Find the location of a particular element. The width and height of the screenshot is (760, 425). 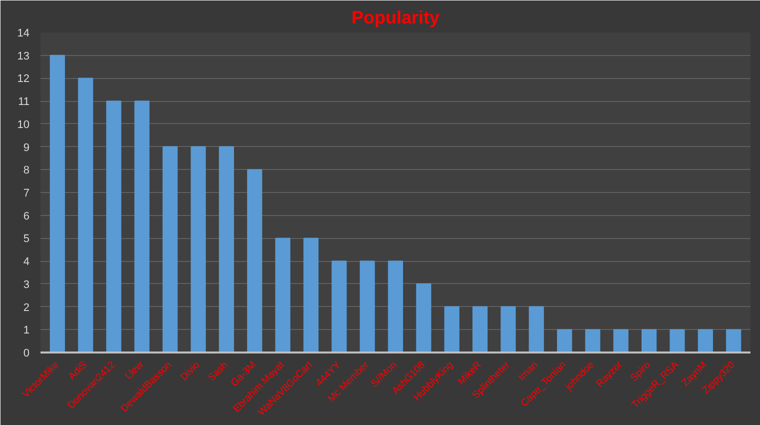

y-tick-label: 4 is located at coordinates (26, 262).